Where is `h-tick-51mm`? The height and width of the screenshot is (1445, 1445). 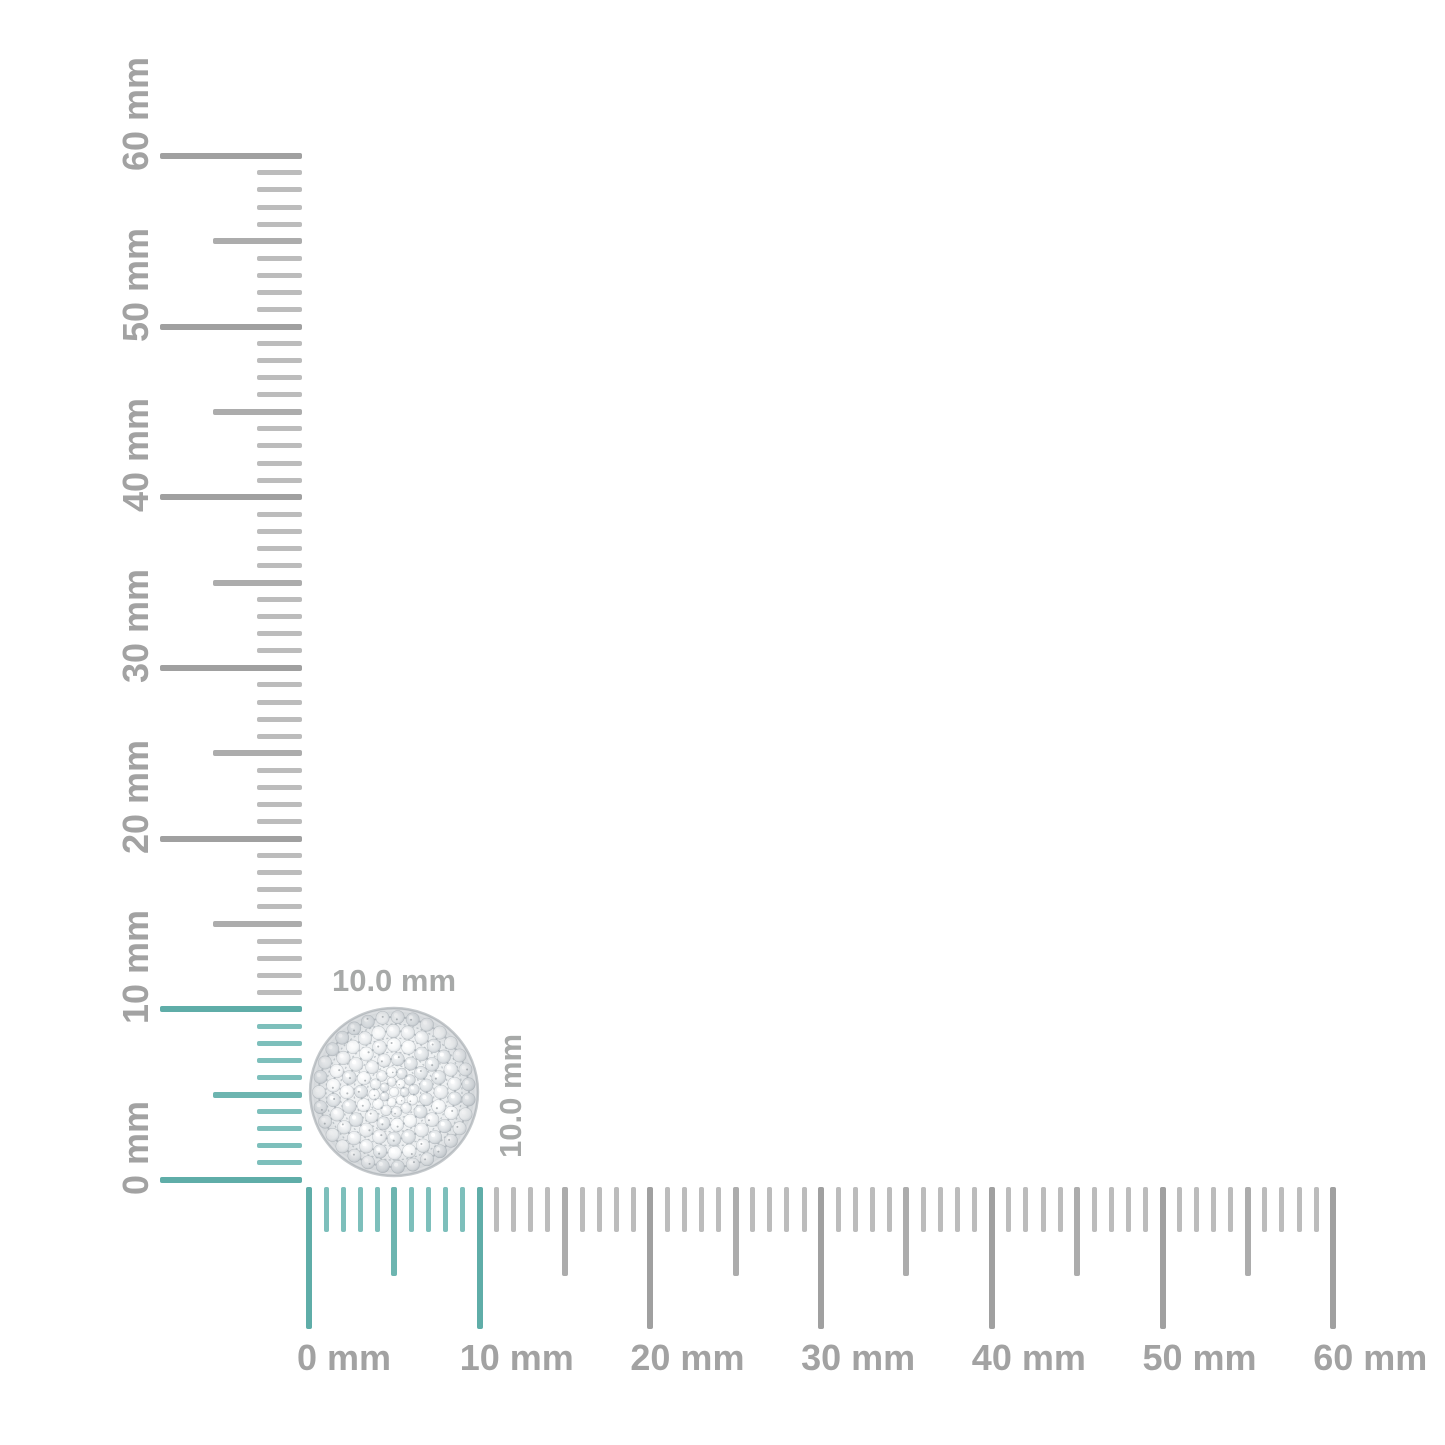 h-tick-51mm is located at coordinates (1180, 1209).